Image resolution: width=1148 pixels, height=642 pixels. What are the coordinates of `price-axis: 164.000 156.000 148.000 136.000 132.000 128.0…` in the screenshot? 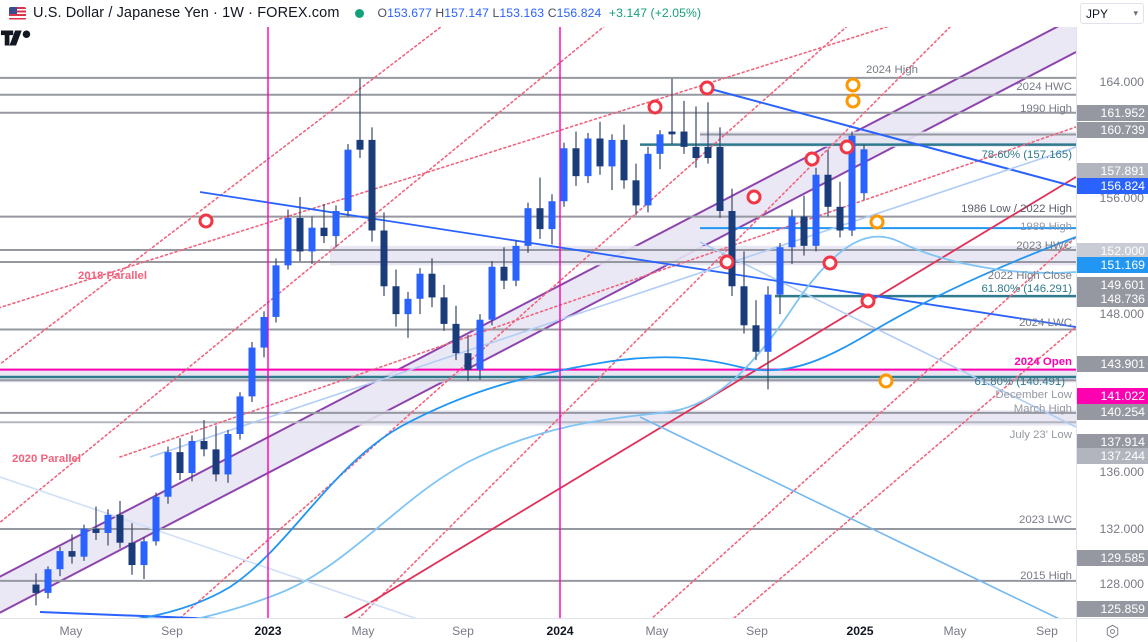 It's located at (1112, 334).